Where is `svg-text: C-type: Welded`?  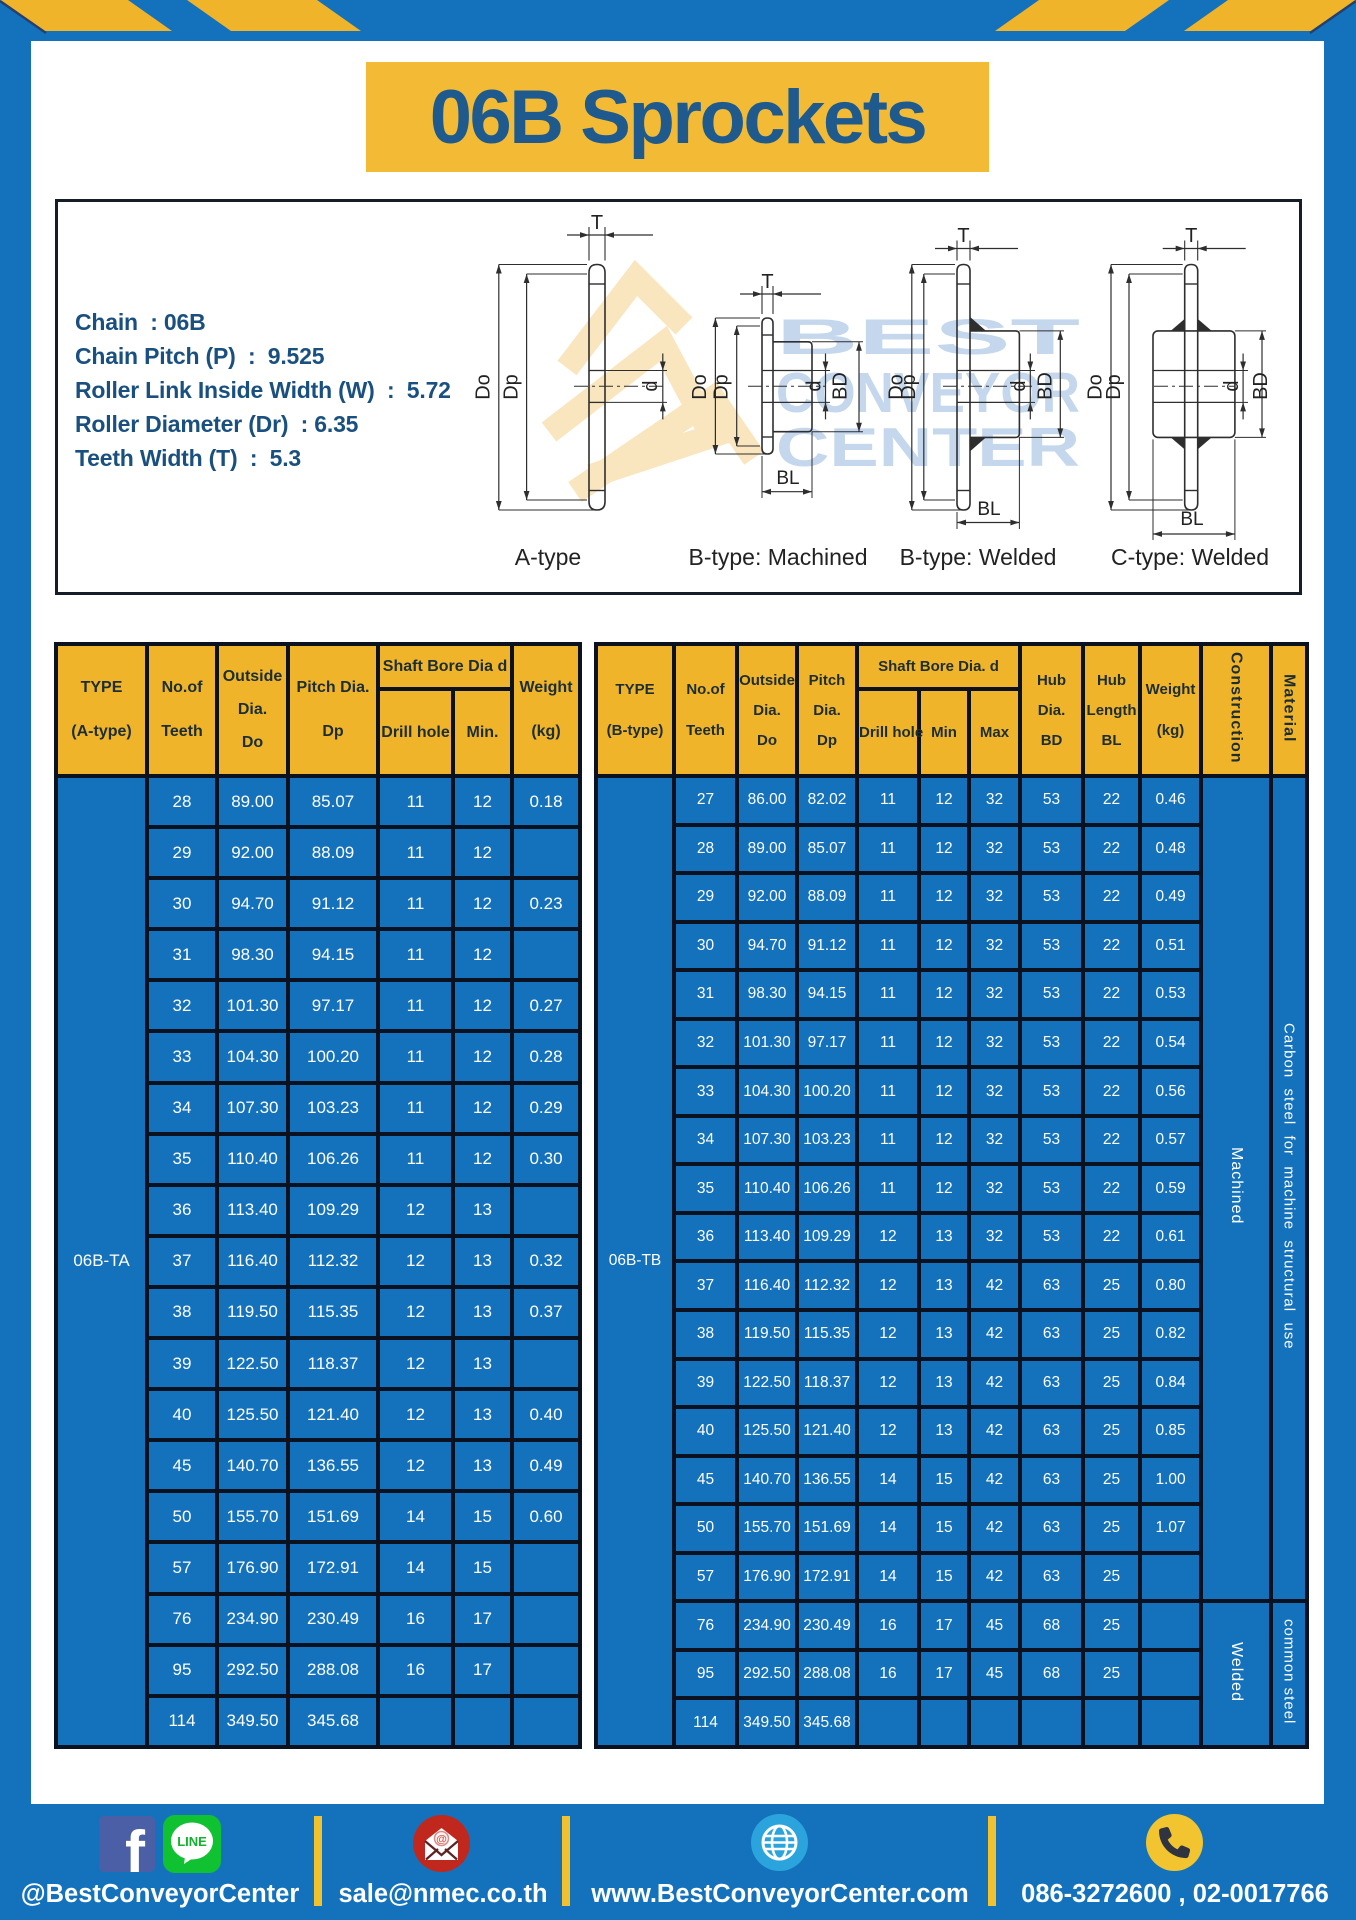
svg-text: C-type: Welded is located at coordinates (1190, 557).